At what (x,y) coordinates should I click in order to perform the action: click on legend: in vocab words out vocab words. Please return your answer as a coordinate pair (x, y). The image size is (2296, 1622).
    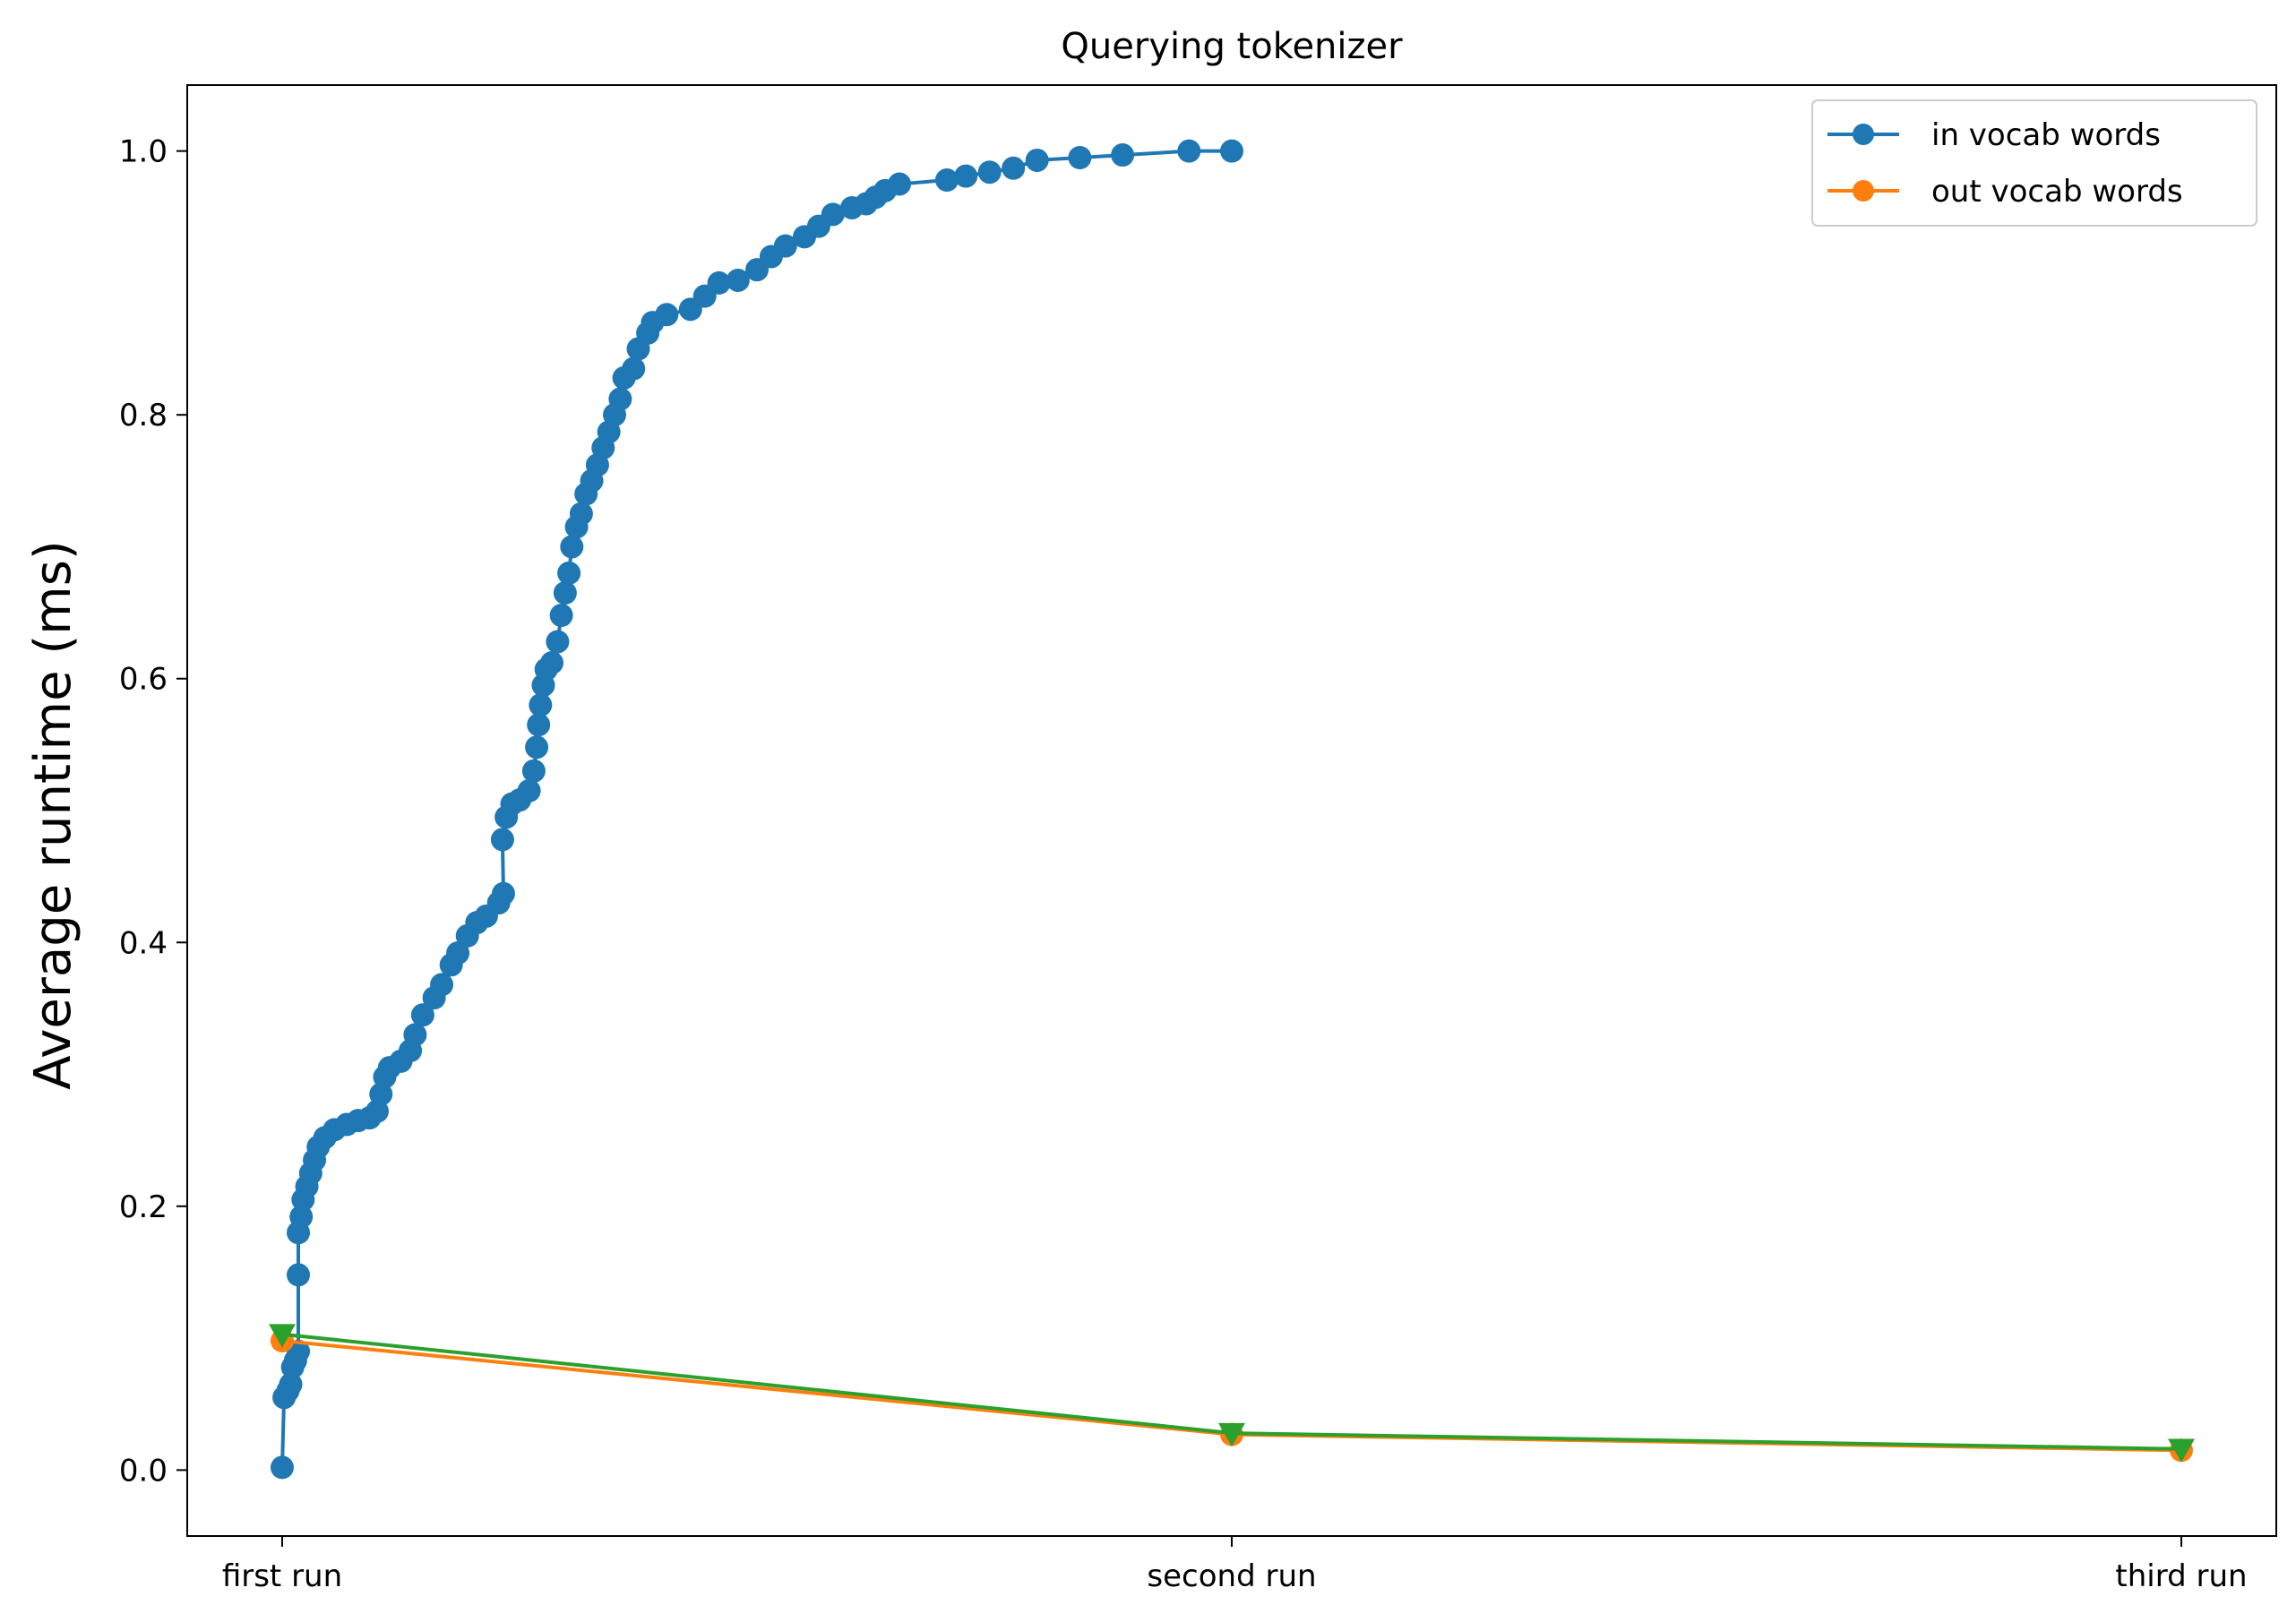
    Looking at the image, I should click on (2034, 163).